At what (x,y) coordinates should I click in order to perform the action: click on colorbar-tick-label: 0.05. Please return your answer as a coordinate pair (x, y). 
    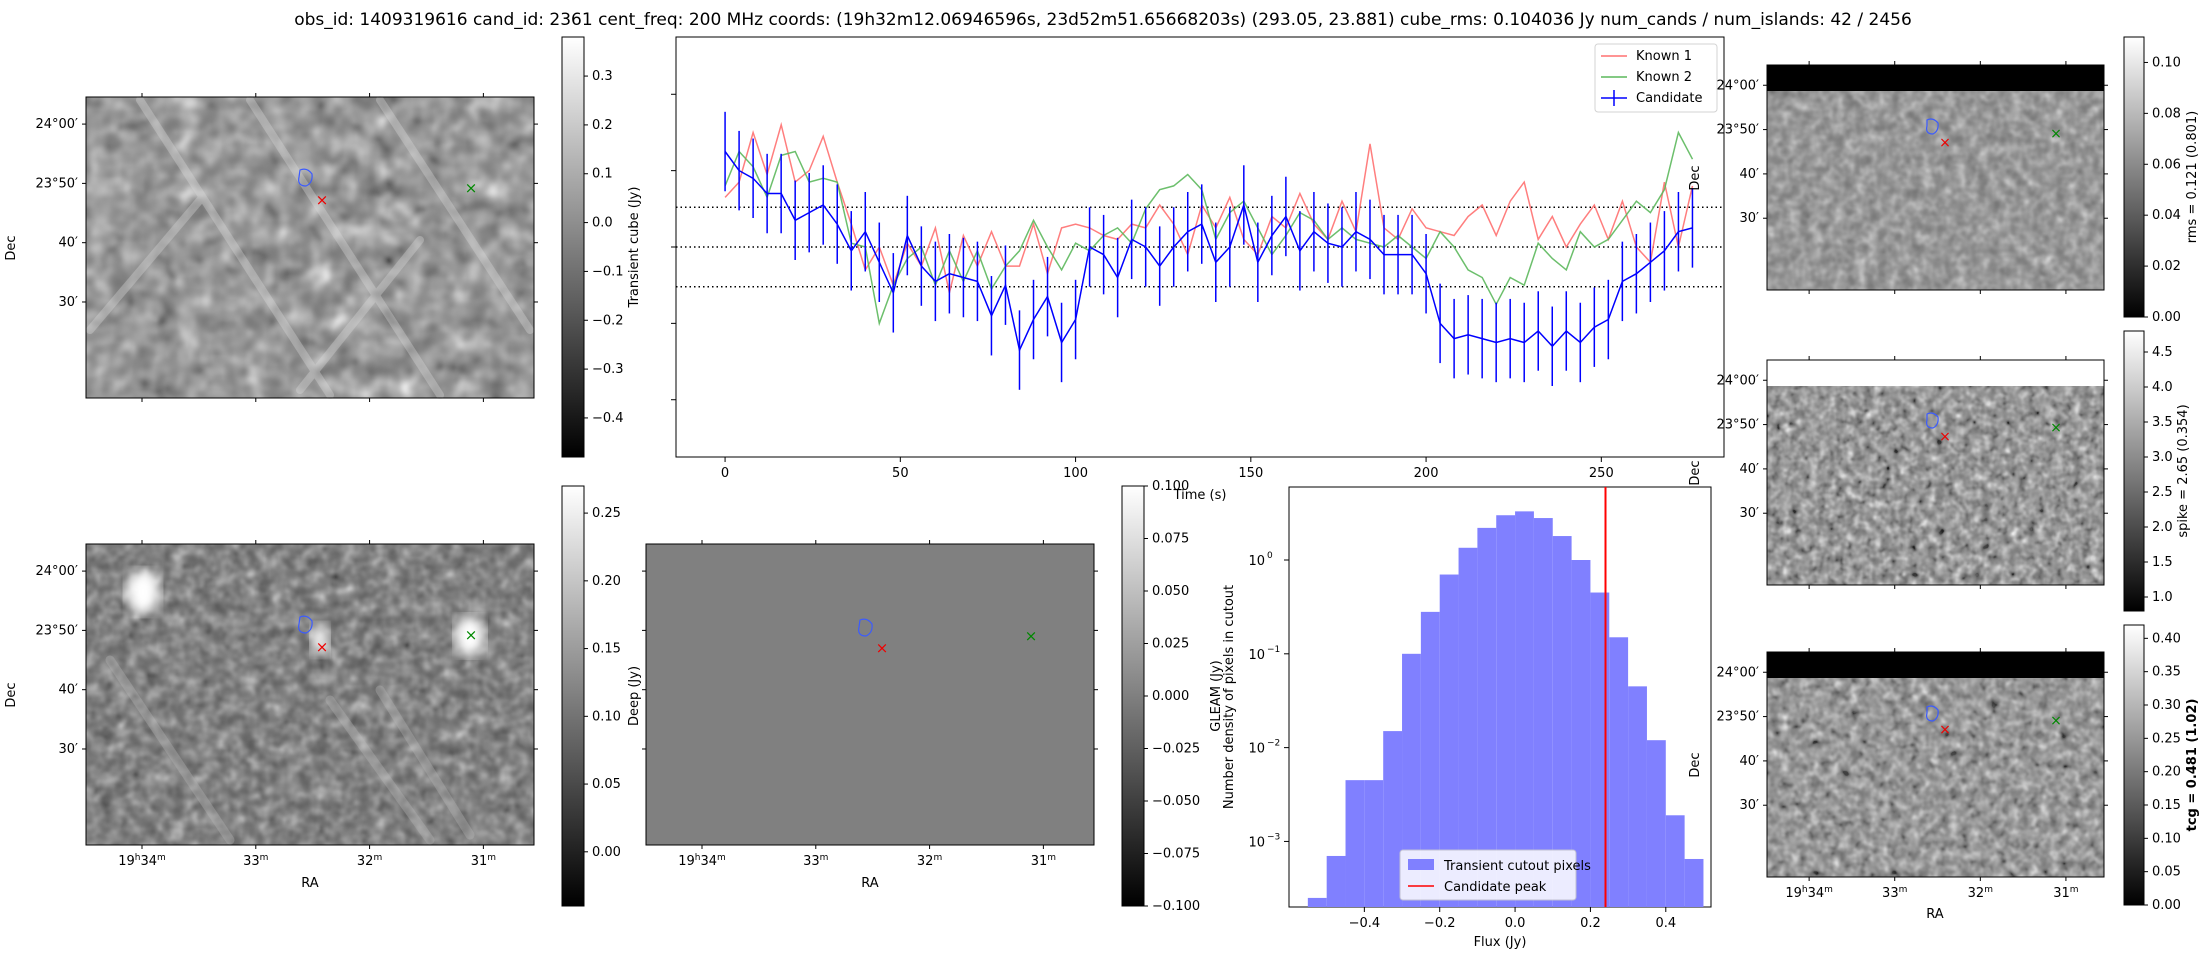
    Looking at the image, I should click on (606, 784).